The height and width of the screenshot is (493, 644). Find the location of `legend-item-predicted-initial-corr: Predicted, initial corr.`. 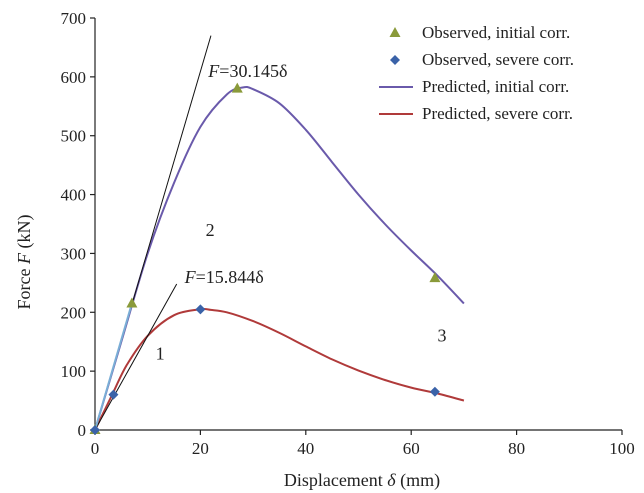

legend-item-predicted-initial-corr: Predicted, initial corr. is located at coordinates (474, 86).